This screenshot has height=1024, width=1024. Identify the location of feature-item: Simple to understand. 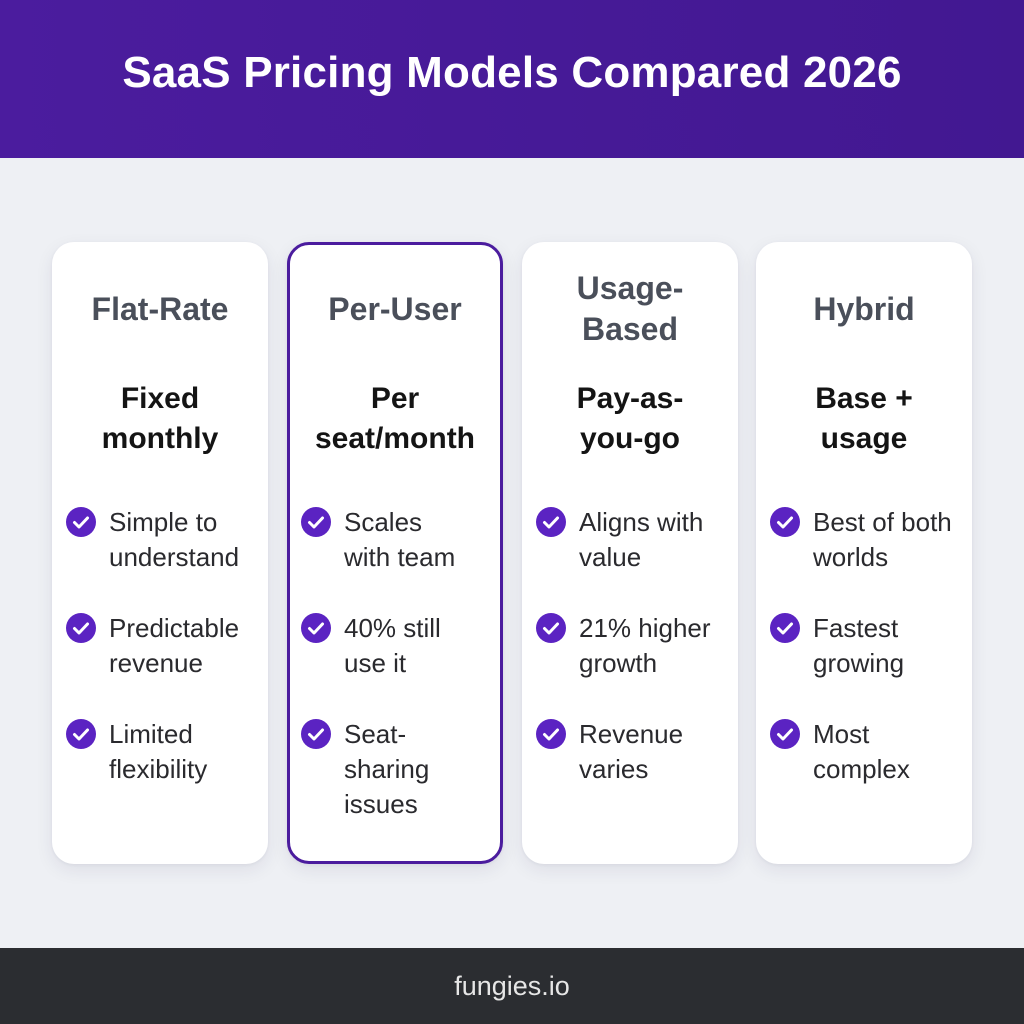
(163, 540).